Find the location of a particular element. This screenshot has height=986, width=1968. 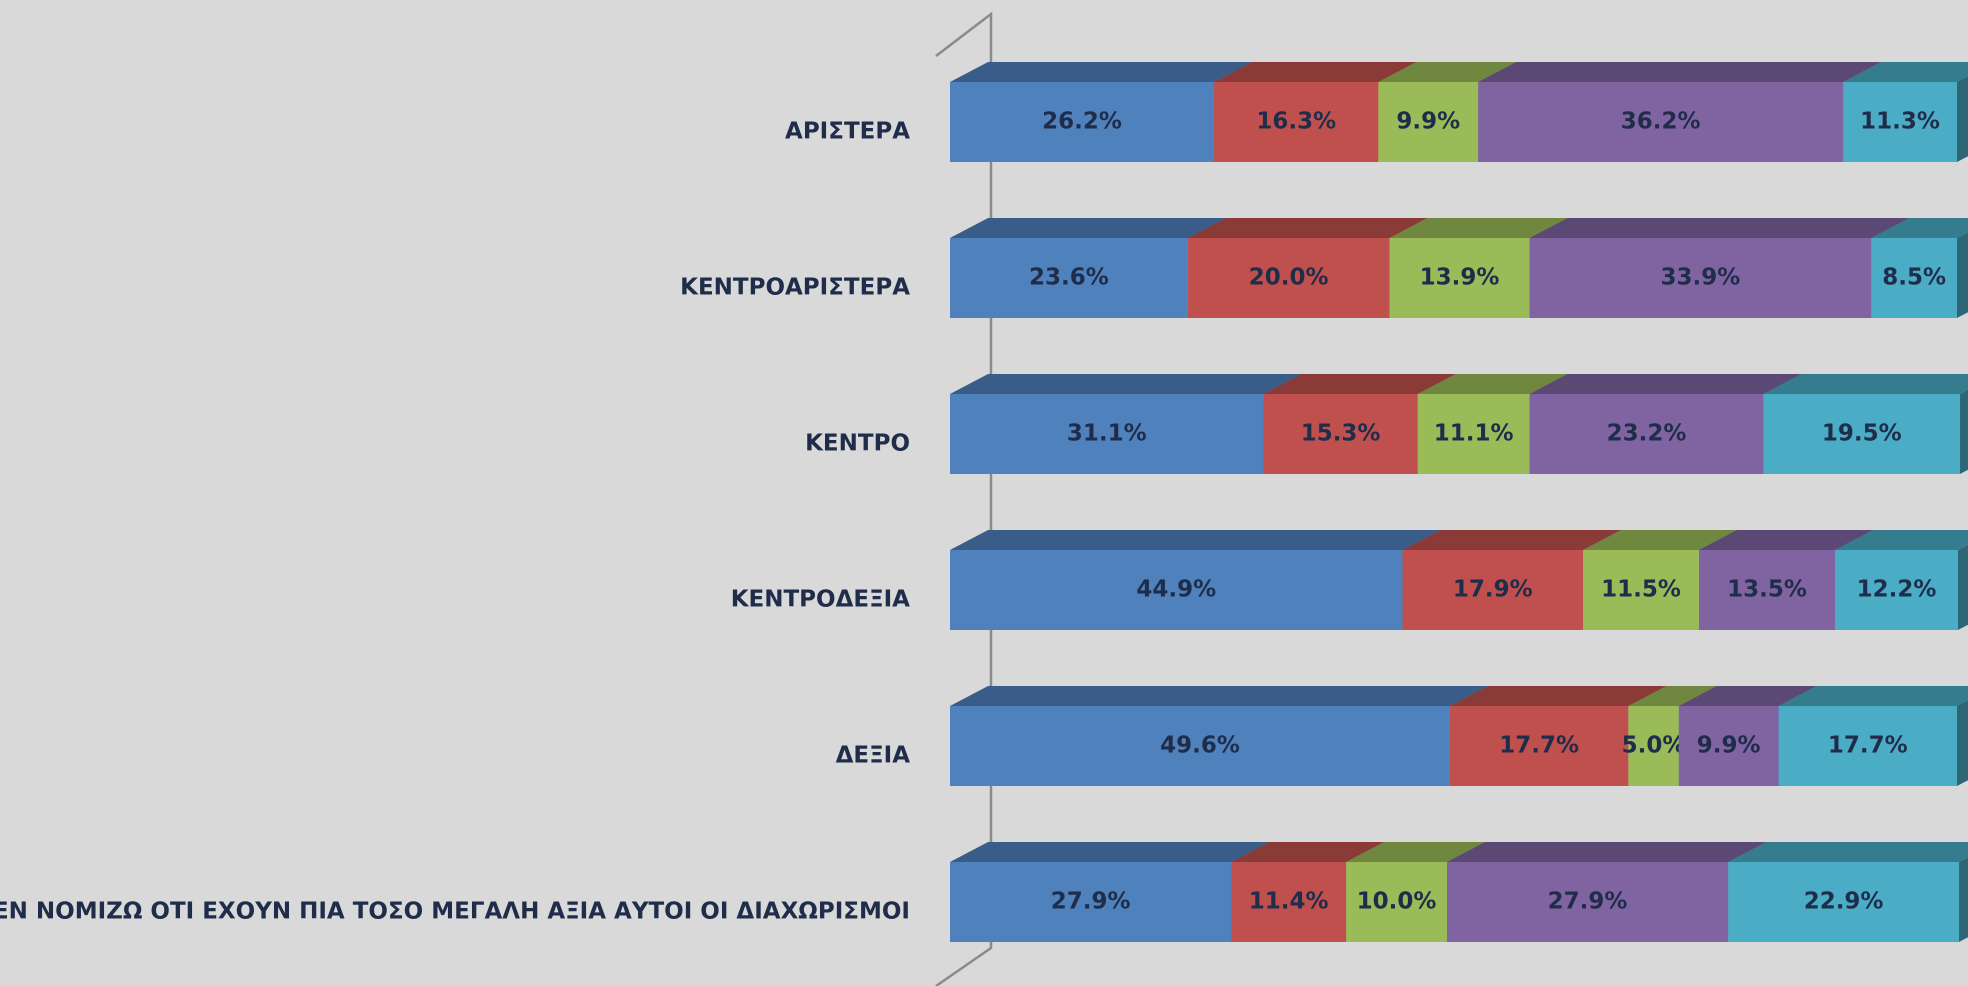

value-label: 11.4% is located at coordinates (1289, 902).